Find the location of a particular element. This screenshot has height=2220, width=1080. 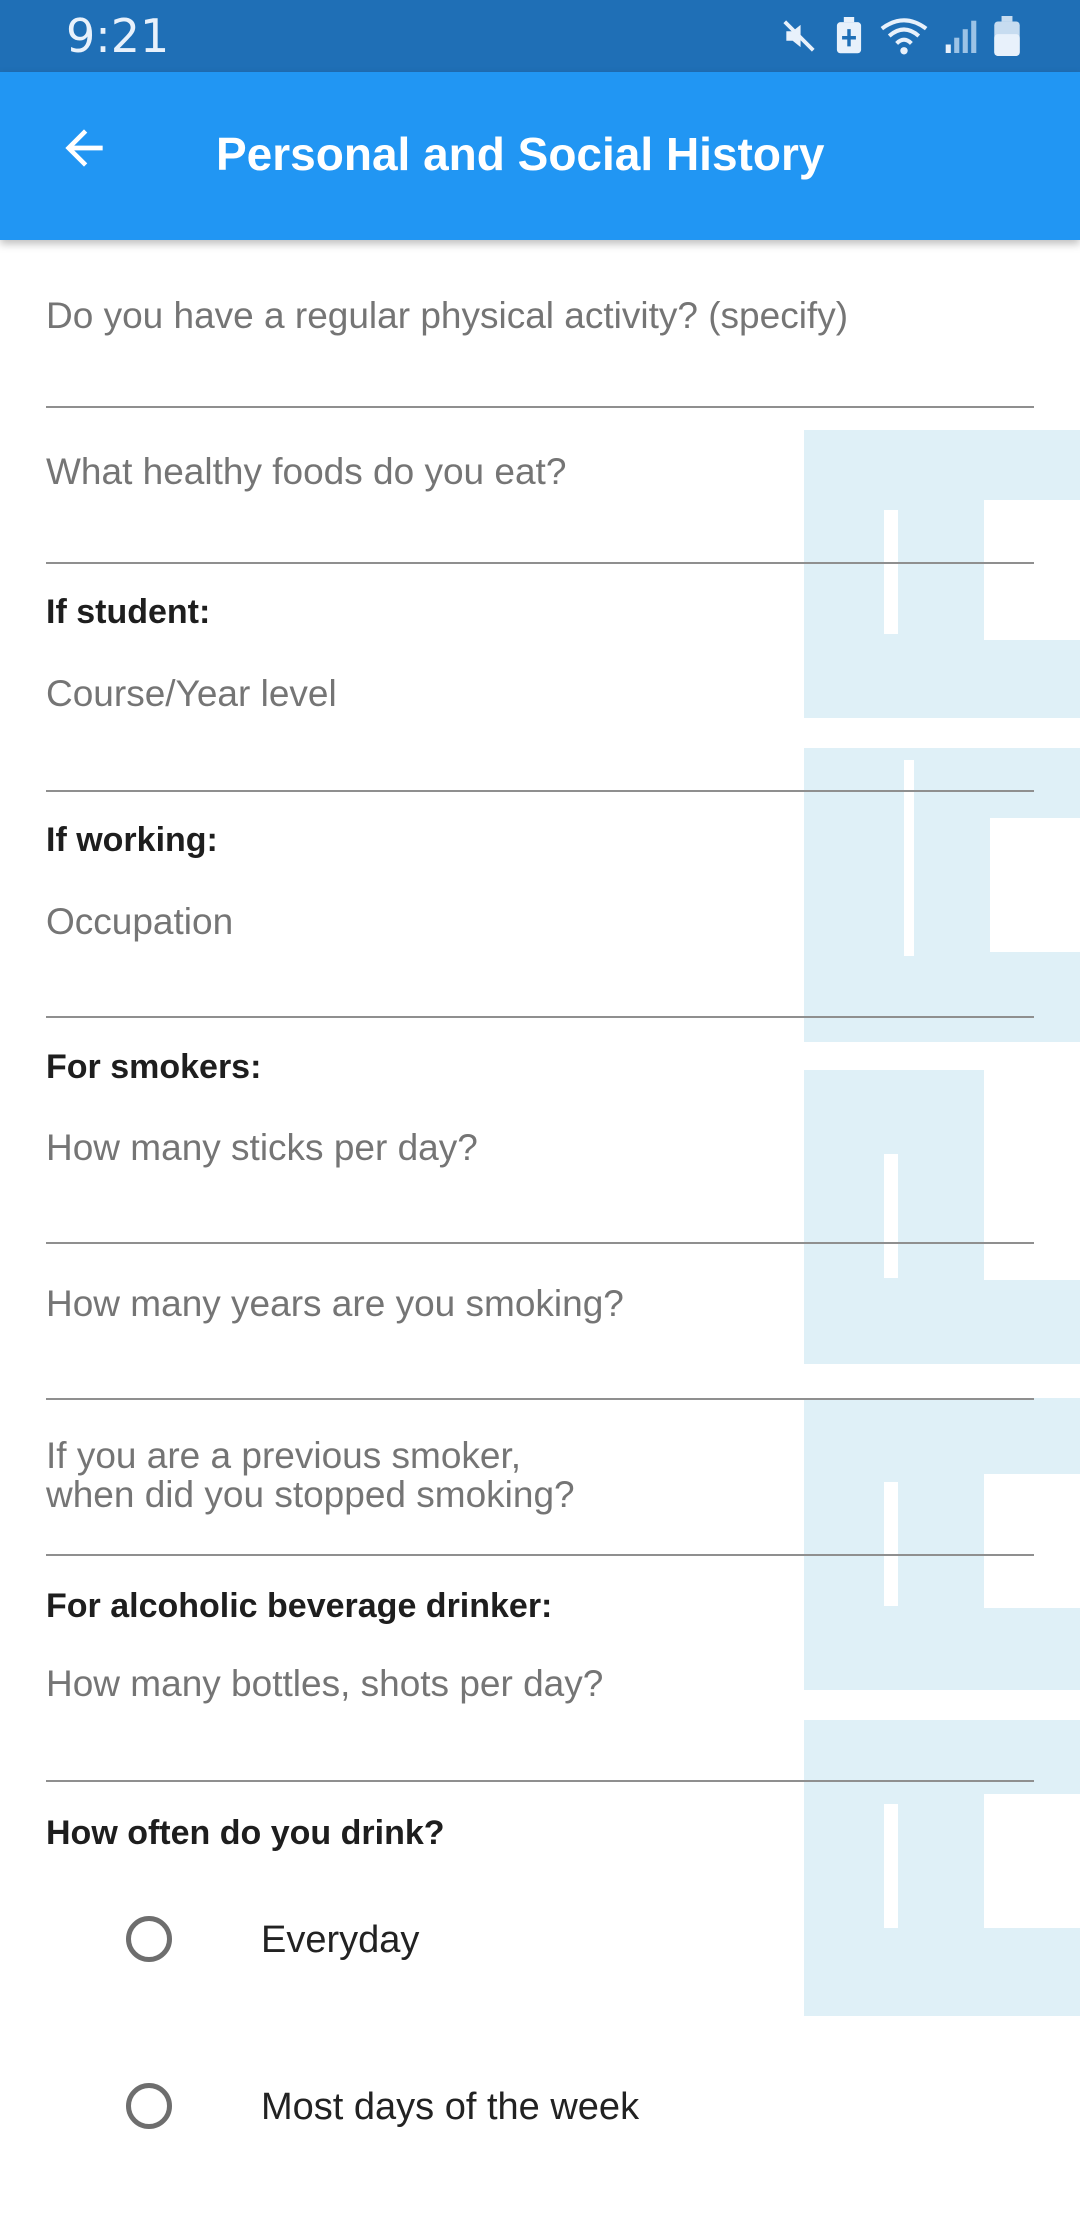

battery-icon is located at coordinates (1007, 36).